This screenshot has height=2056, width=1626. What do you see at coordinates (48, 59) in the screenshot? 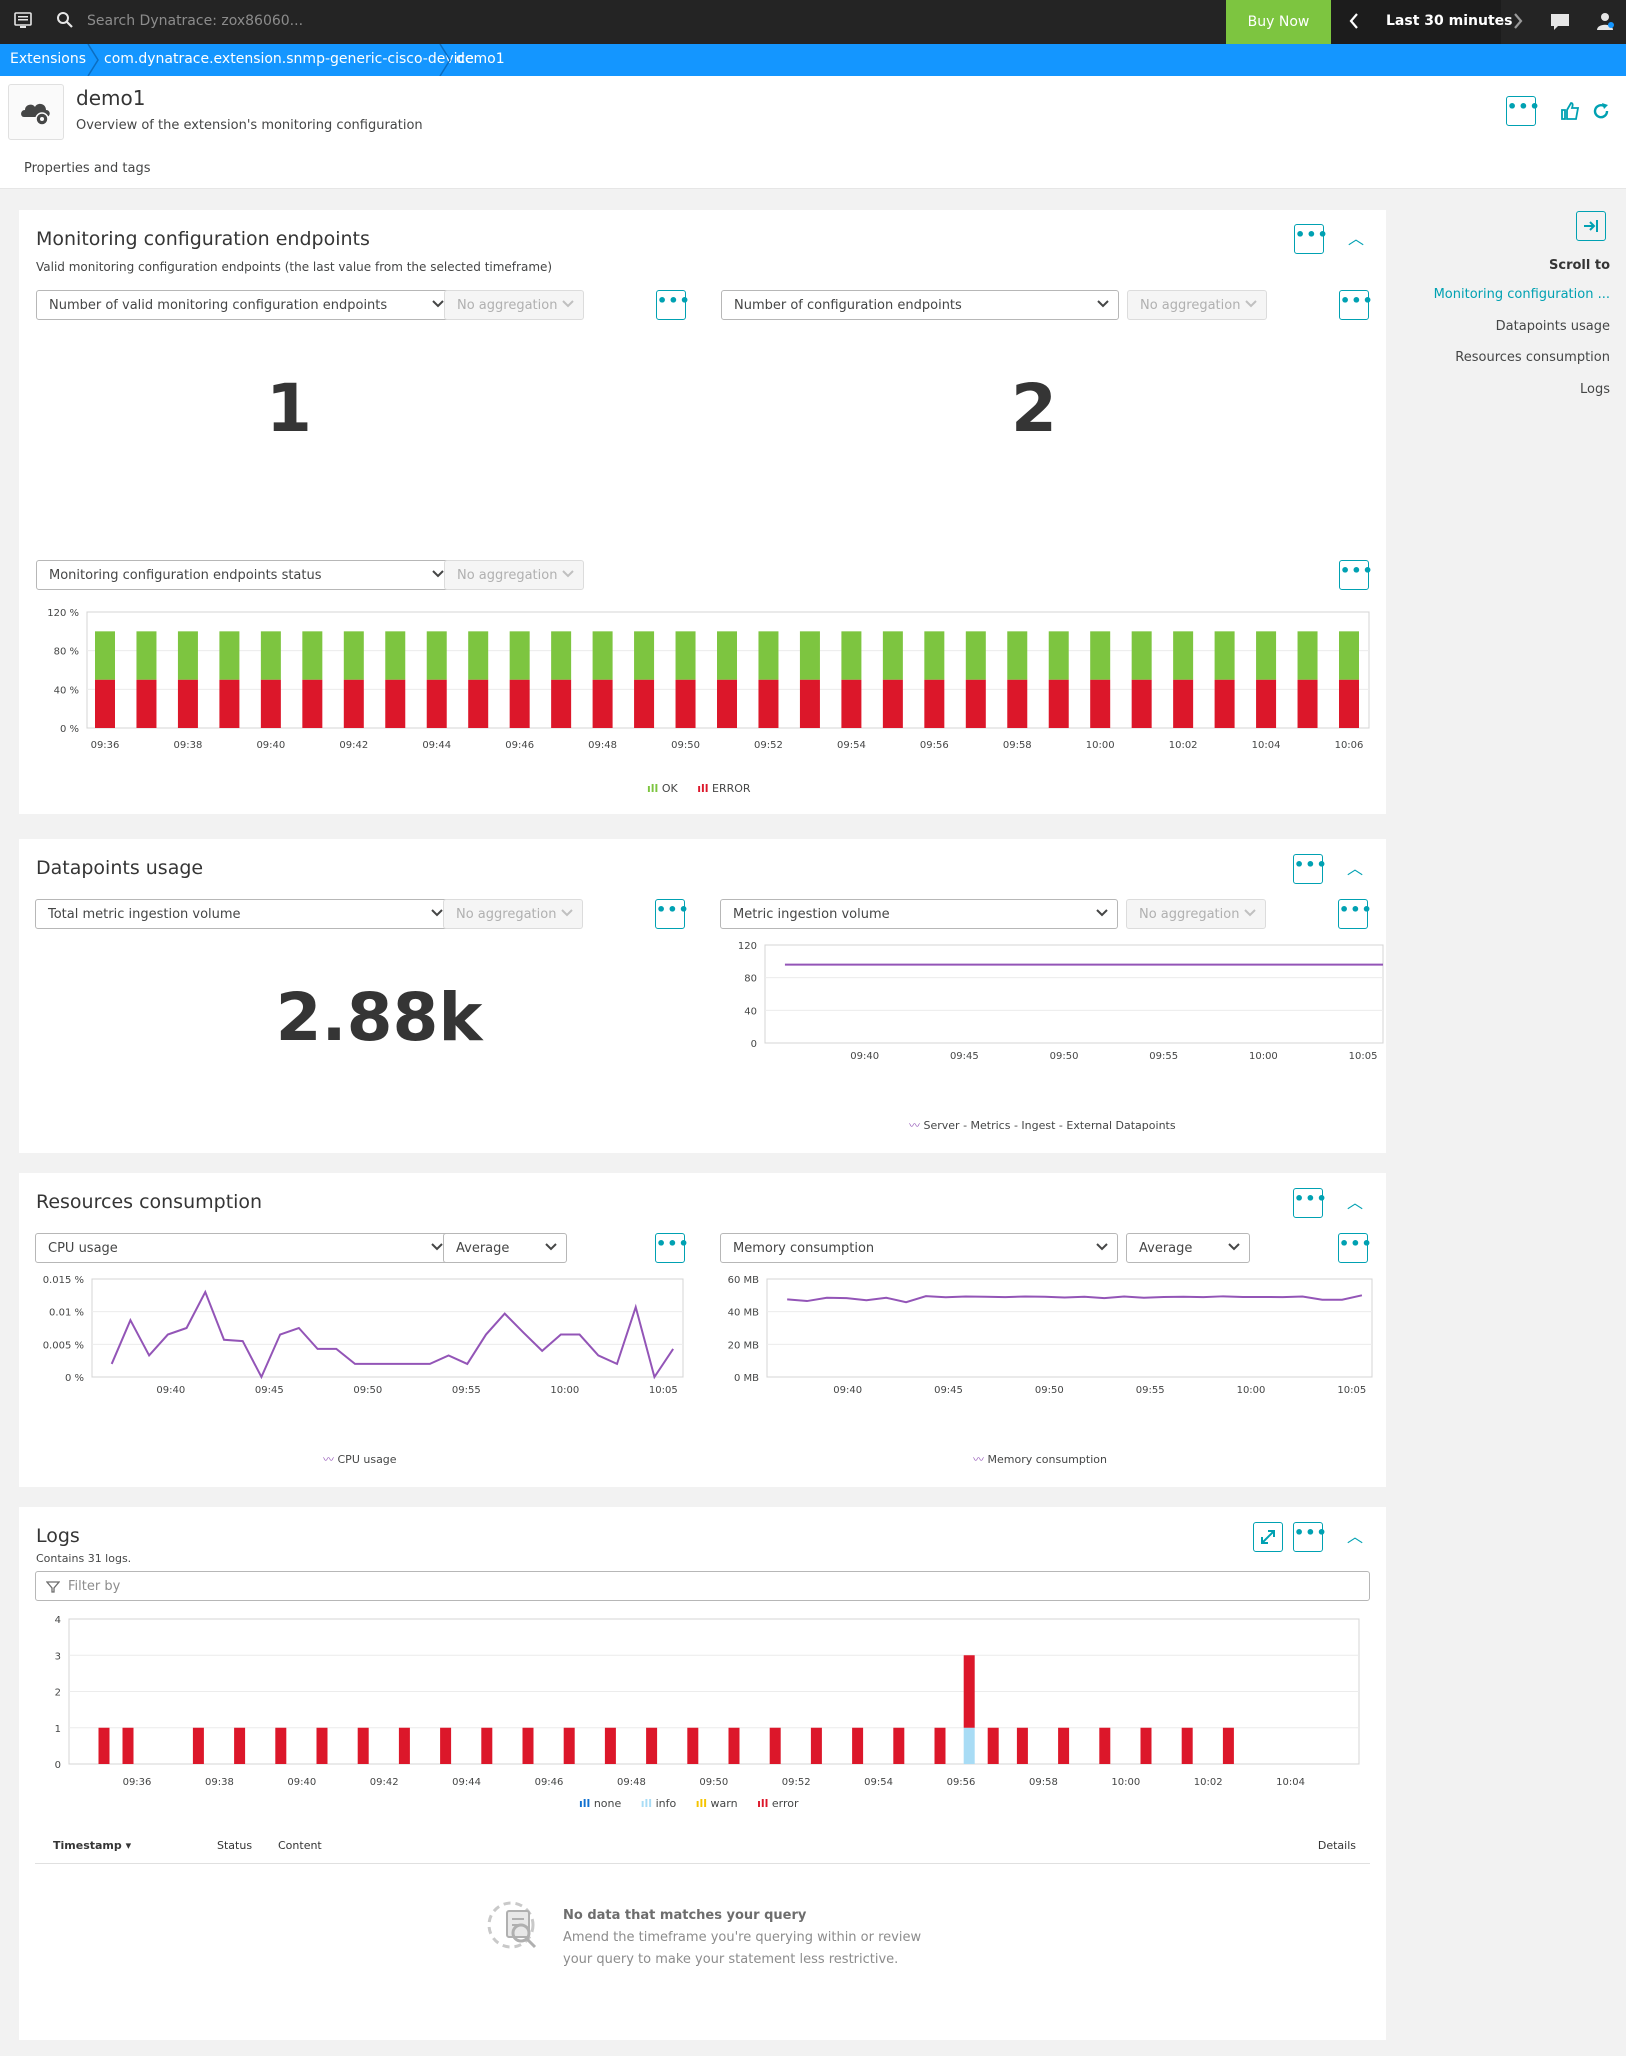
I see `breadcrumb-extensions: Extensions` at bounding box center [48, 59].